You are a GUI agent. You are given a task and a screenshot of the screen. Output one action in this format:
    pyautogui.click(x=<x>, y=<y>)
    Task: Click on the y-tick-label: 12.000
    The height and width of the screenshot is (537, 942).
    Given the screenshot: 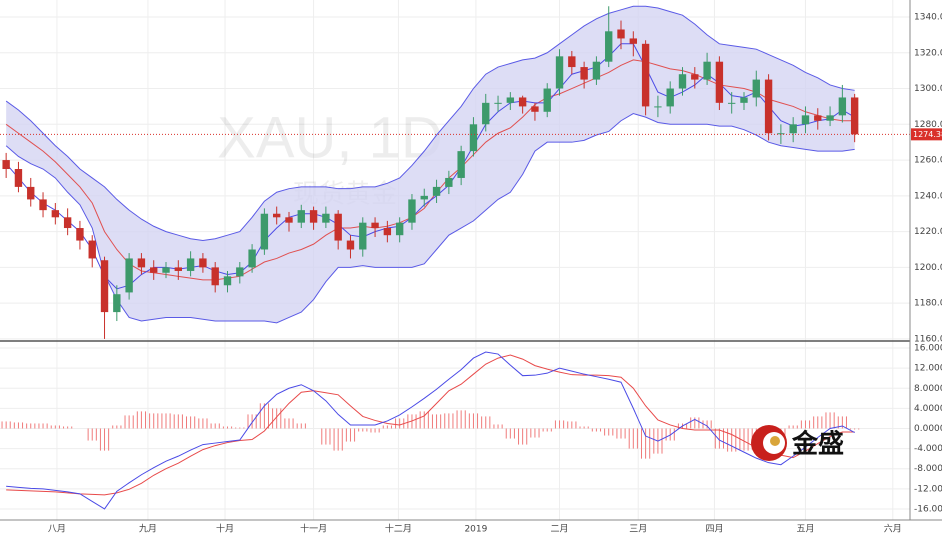 What is the action you would take?
    pyautogui.click(x=928, y=369)
    